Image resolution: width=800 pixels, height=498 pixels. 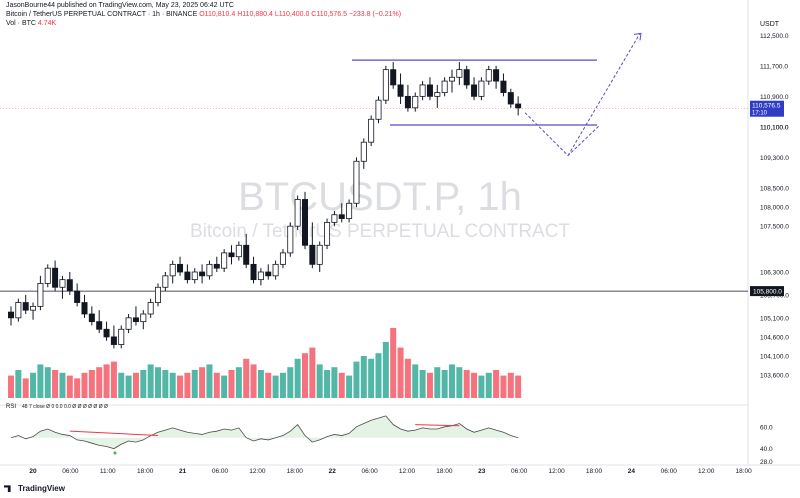 What do you see at coordinates (760, 114) in the screenshot?
I see `candle-countdown: 17:10` at bounding box center [760, 114].